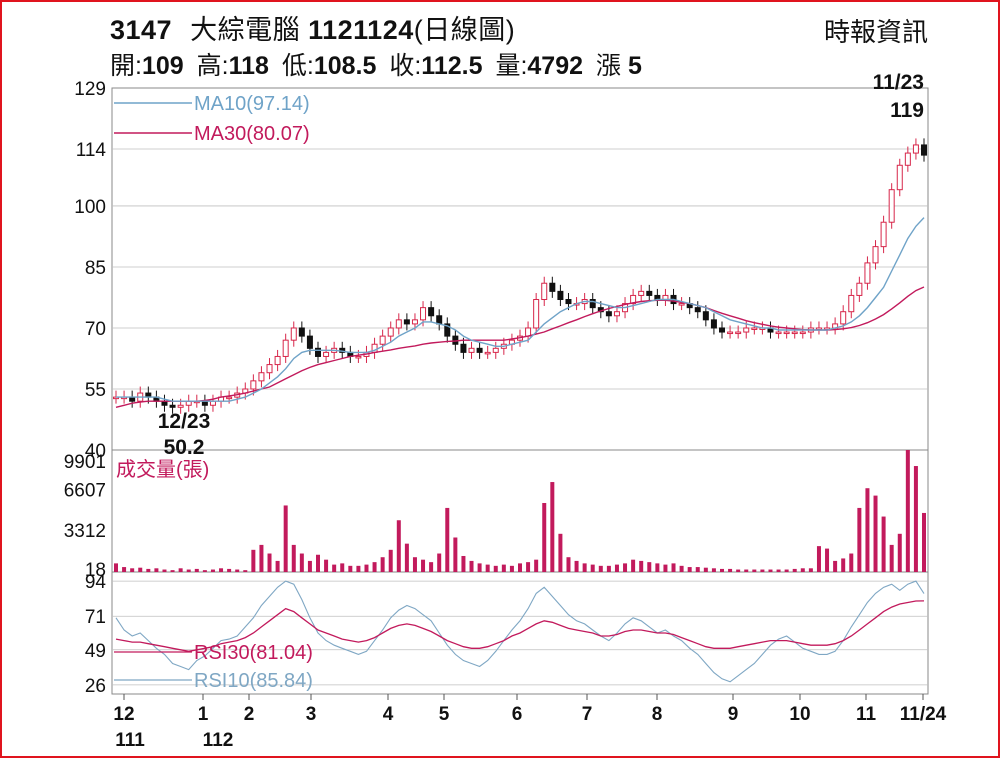  I want to click on low-date-label: 12/23, so click(184, 421).